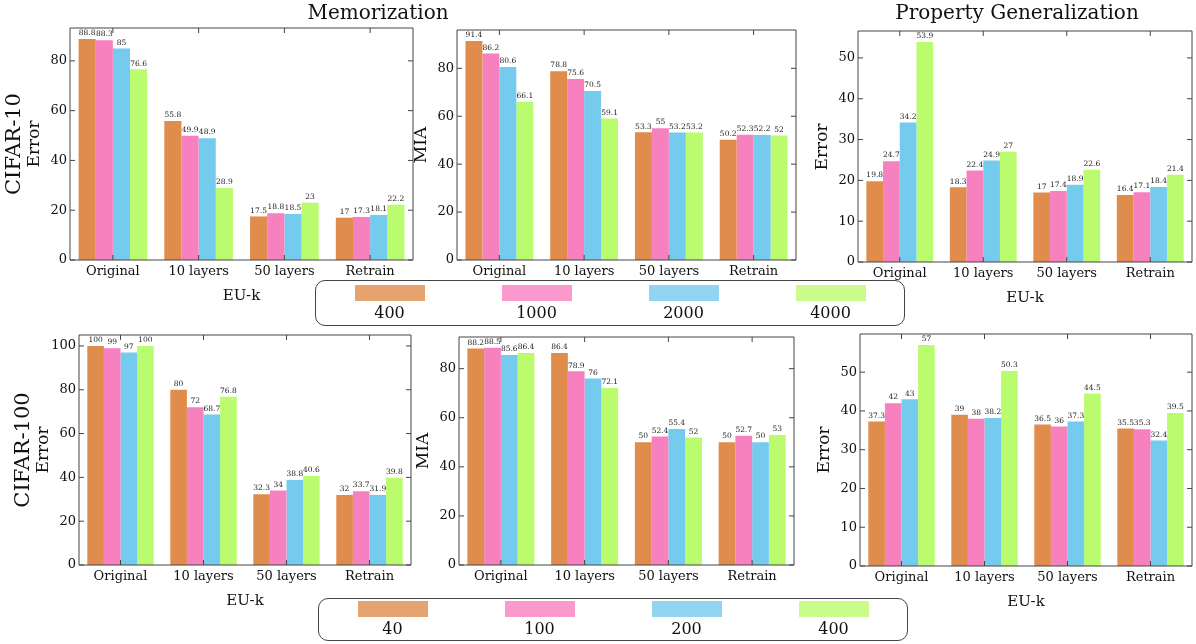 The image size is (1196, 644). I want to click on chart-title: Property Generalization, so click(1017, 12).